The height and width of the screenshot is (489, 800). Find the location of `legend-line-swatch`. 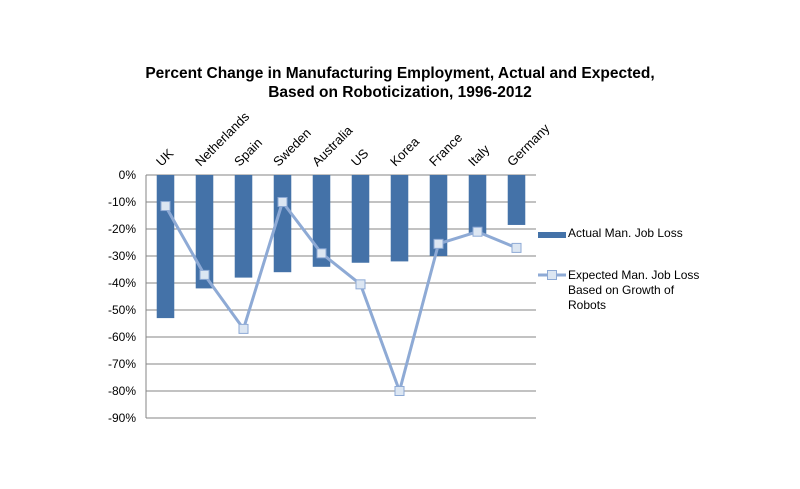

legend-line-swatch is located at coordinates (552, 275).